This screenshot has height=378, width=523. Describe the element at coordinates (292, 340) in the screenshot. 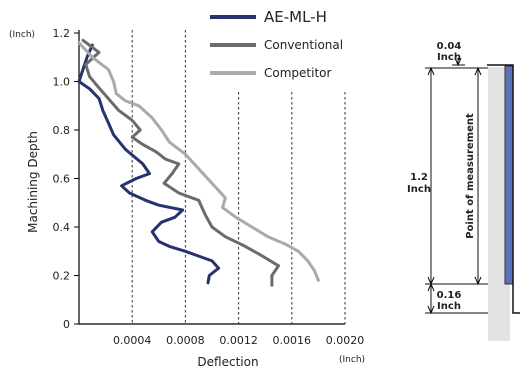

I see `x-tick-label: 0.0016` at that location.